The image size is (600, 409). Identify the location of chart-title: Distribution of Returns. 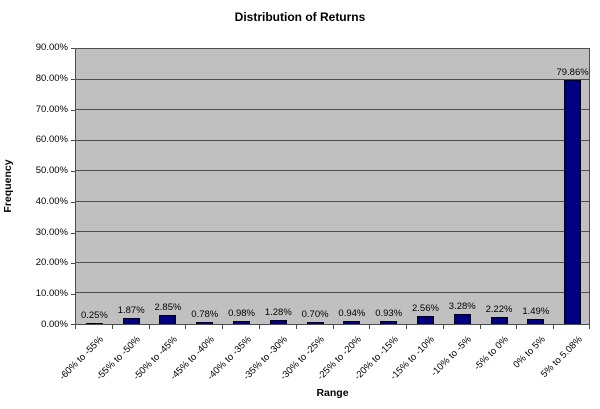
(300, 17).